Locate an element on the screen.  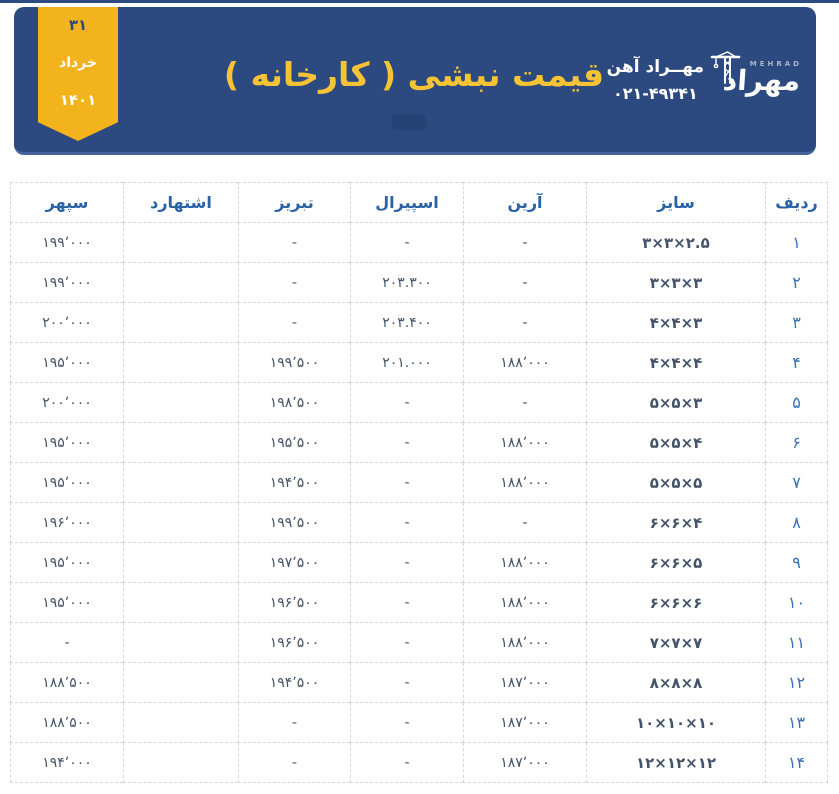
ribbon-month-label: خرداد is located at coordinates (78, 63).